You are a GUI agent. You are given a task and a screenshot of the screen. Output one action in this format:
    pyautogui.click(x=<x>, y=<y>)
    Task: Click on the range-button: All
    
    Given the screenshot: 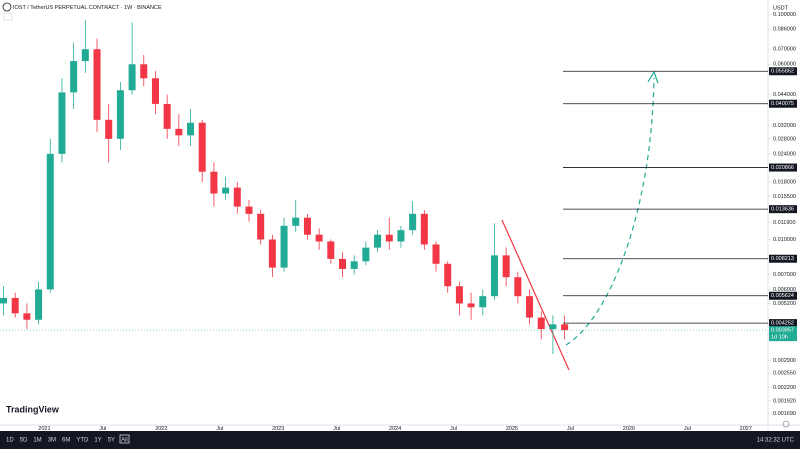 What is the action you would take?
    pyautogui.click(x=124, y=441)
    